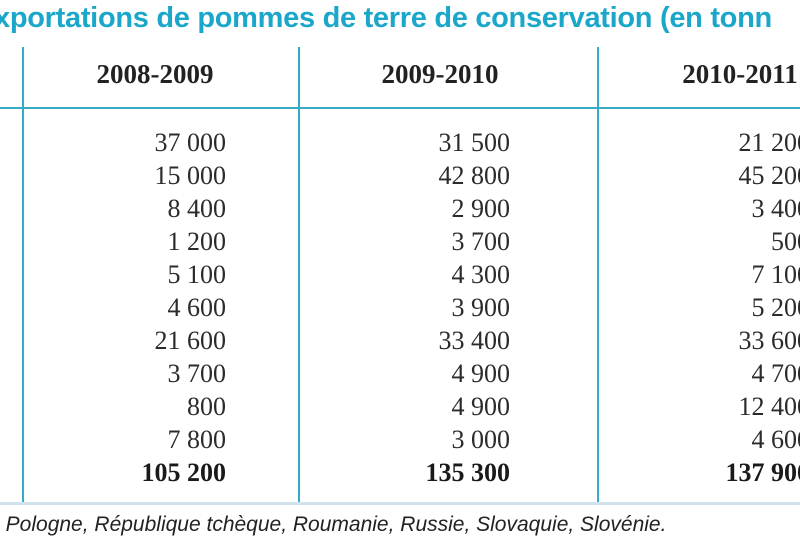 This screenshot has width=800, height=550. What do you see at coordinates (775, 373) in the screenshot?
I see `table-cell: 4 700` at bounding box center [775, 373].